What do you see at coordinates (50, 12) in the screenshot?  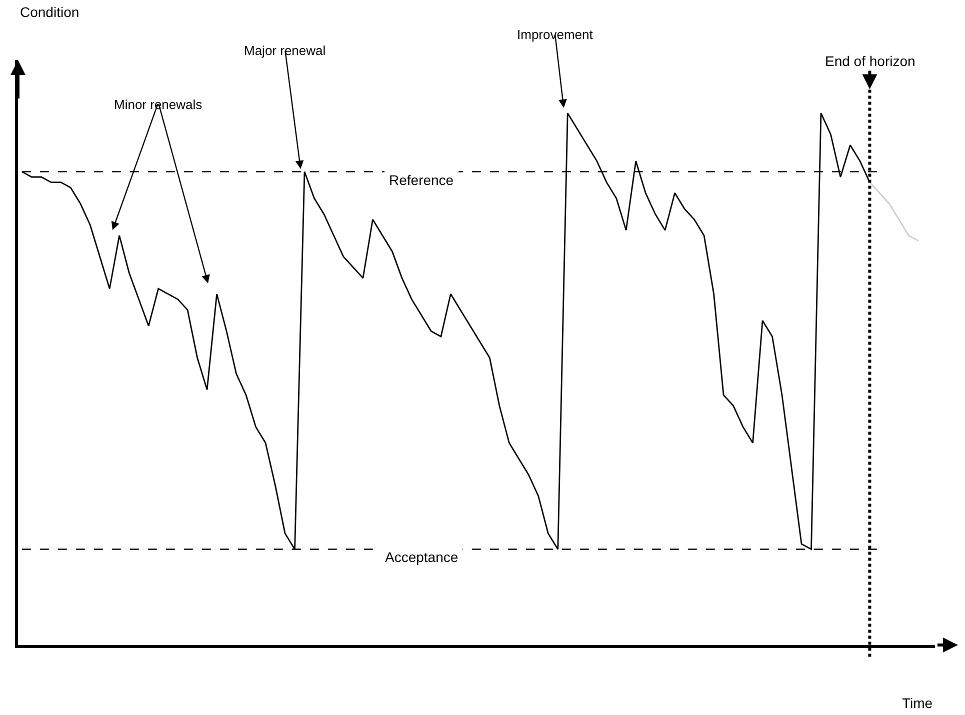 I see `text: Condition` at bounding box center [50, 12].